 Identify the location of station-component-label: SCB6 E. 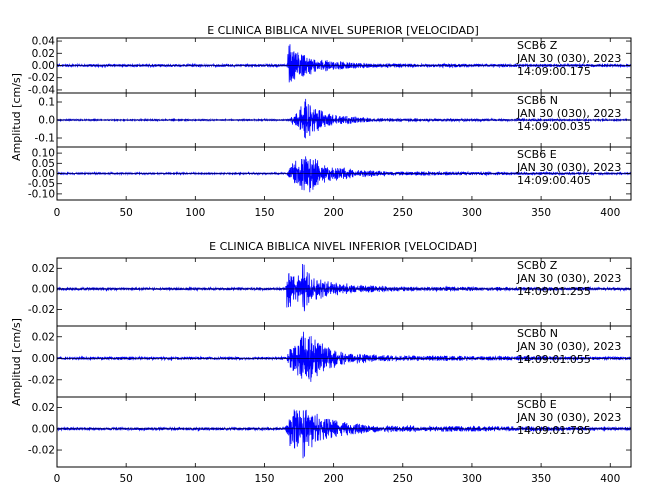
(537, 154).